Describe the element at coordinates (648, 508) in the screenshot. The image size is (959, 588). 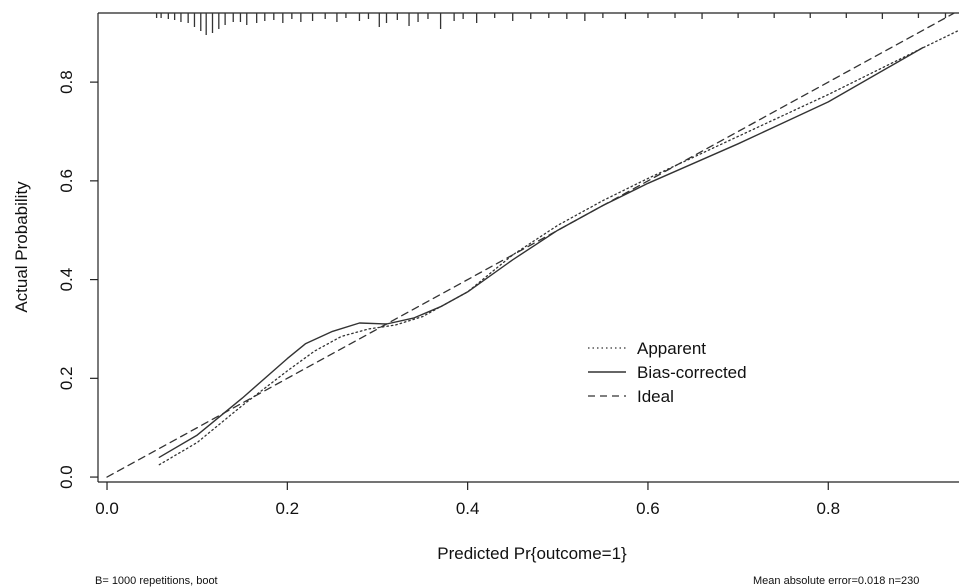
I see `x-tick-label: 0.6` at that location.